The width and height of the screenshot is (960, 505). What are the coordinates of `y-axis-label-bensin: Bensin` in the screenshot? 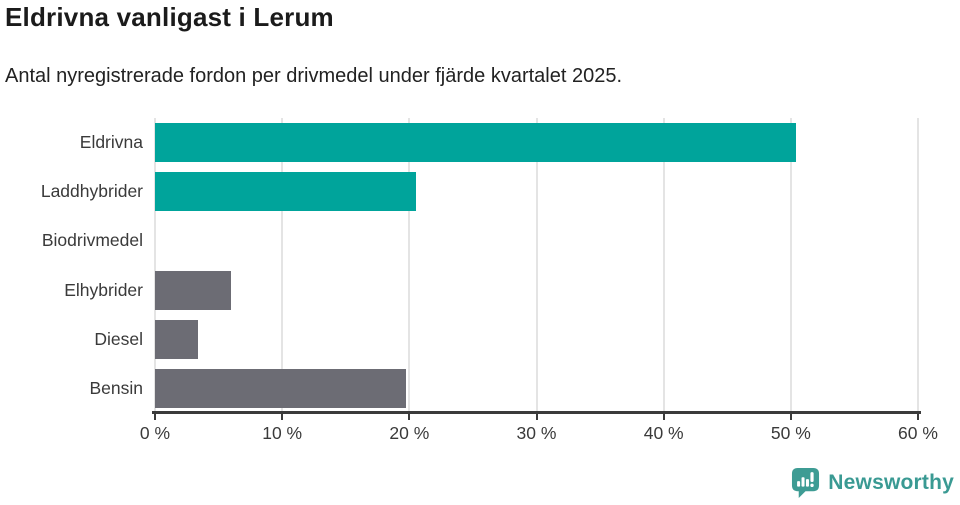 It's located at (116, 387).